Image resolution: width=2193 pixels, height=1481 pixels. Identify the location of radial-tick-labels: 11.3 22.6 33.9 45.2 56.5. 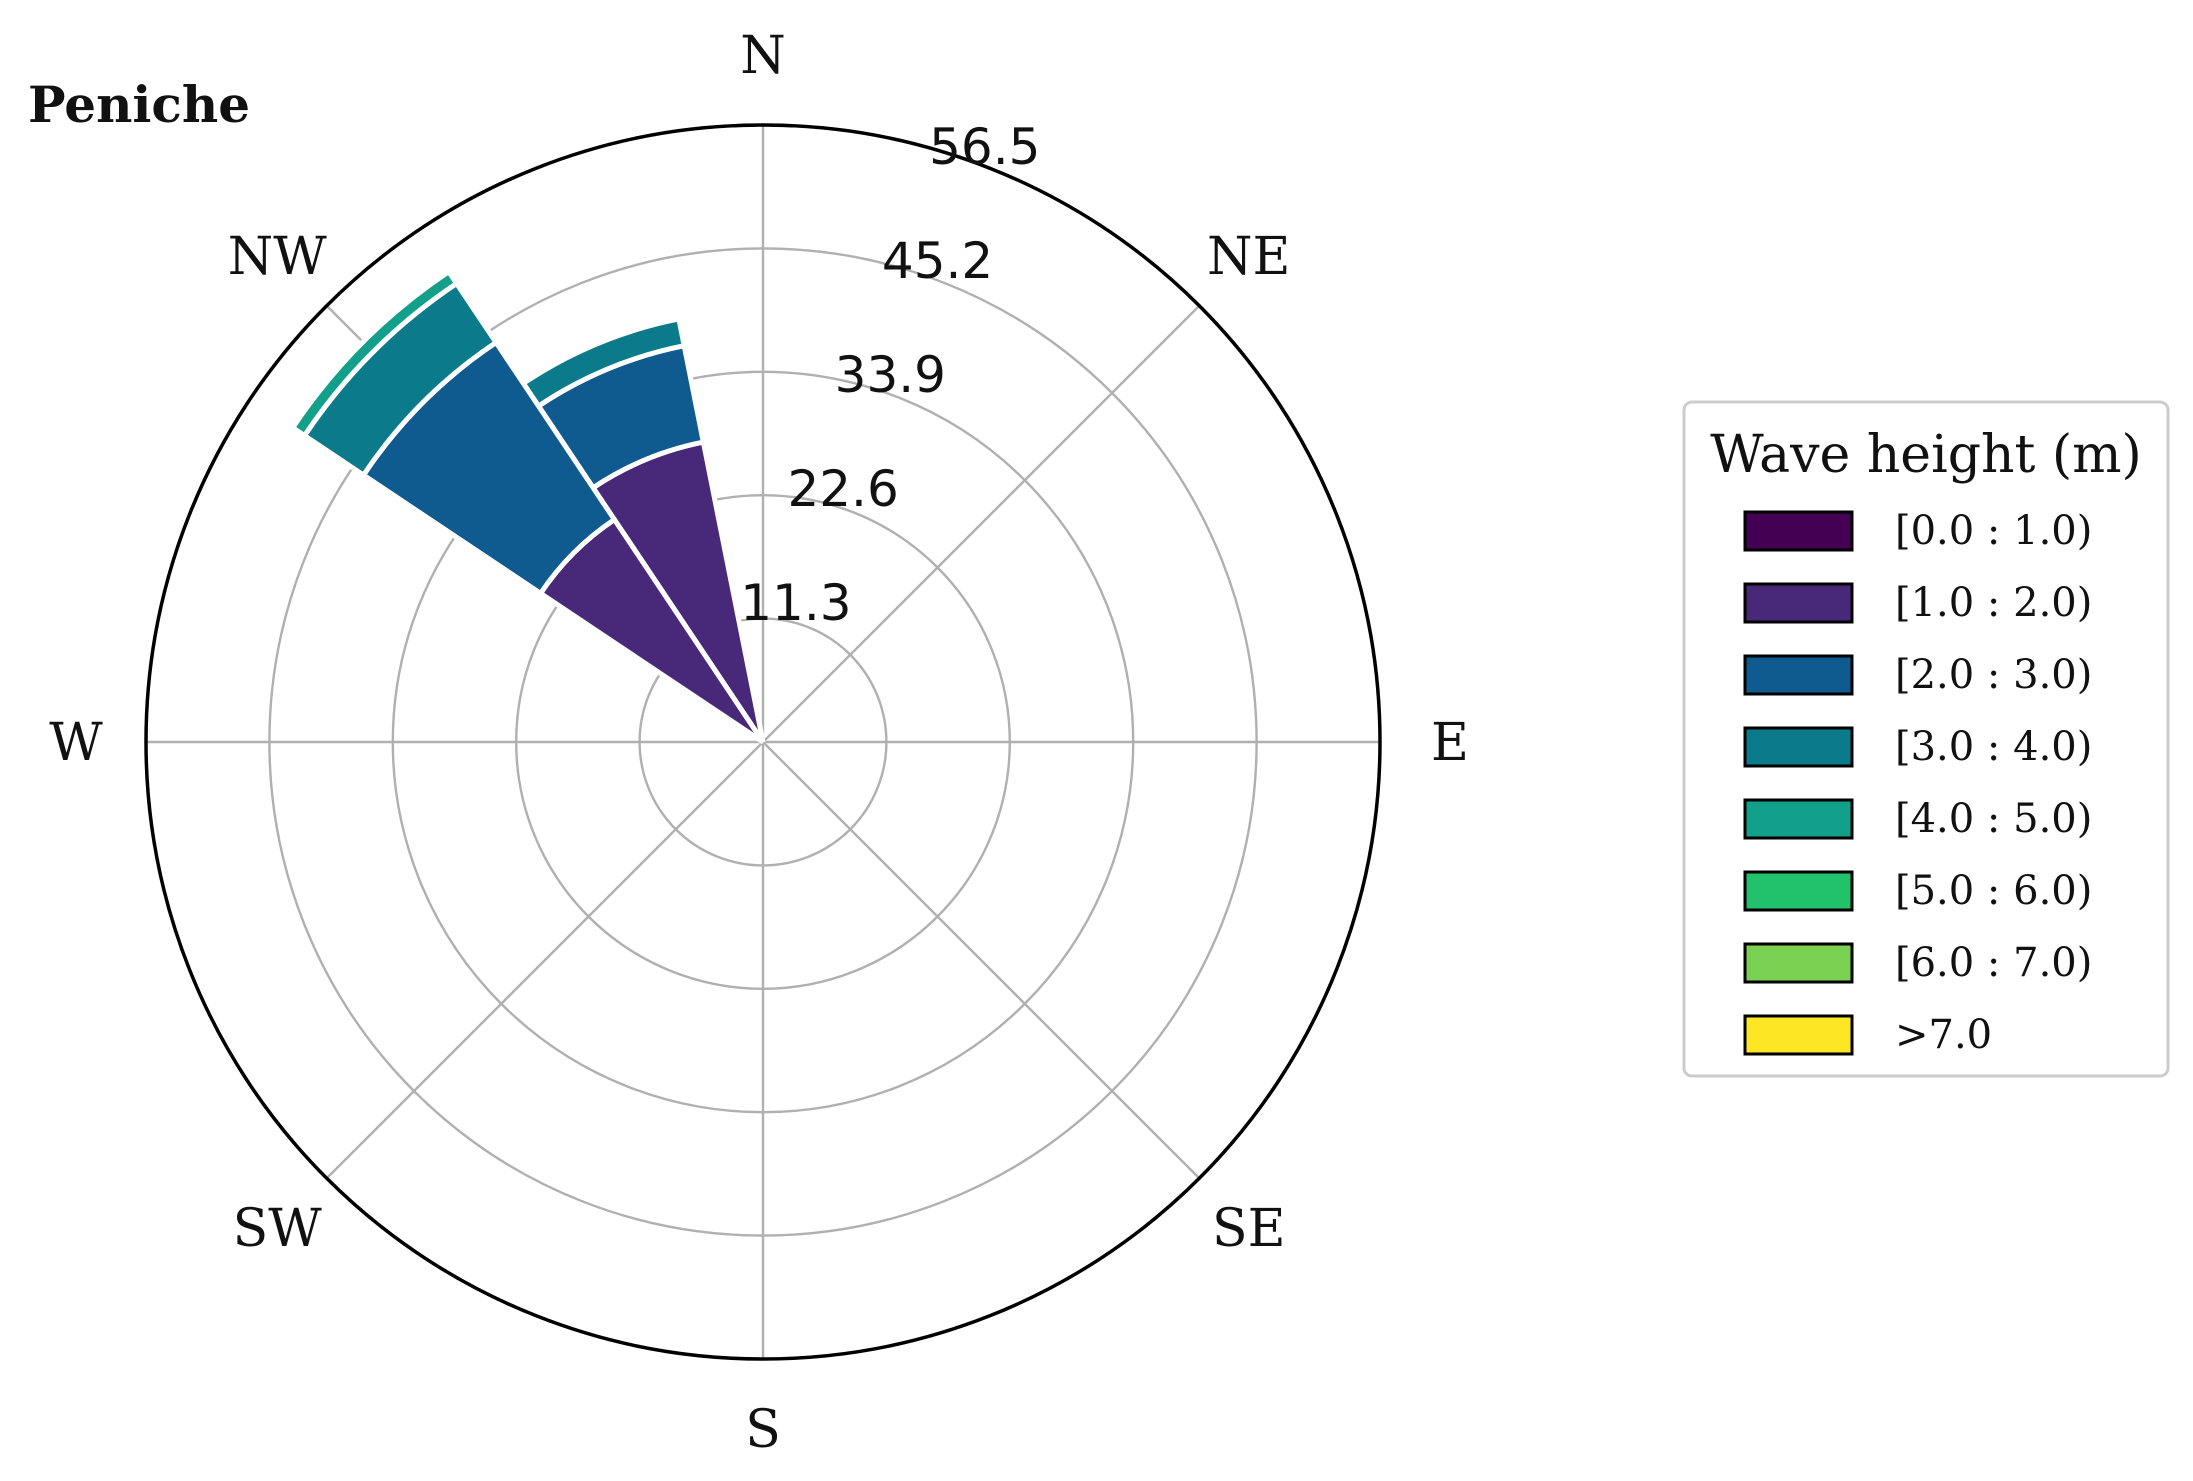
(890, 375).